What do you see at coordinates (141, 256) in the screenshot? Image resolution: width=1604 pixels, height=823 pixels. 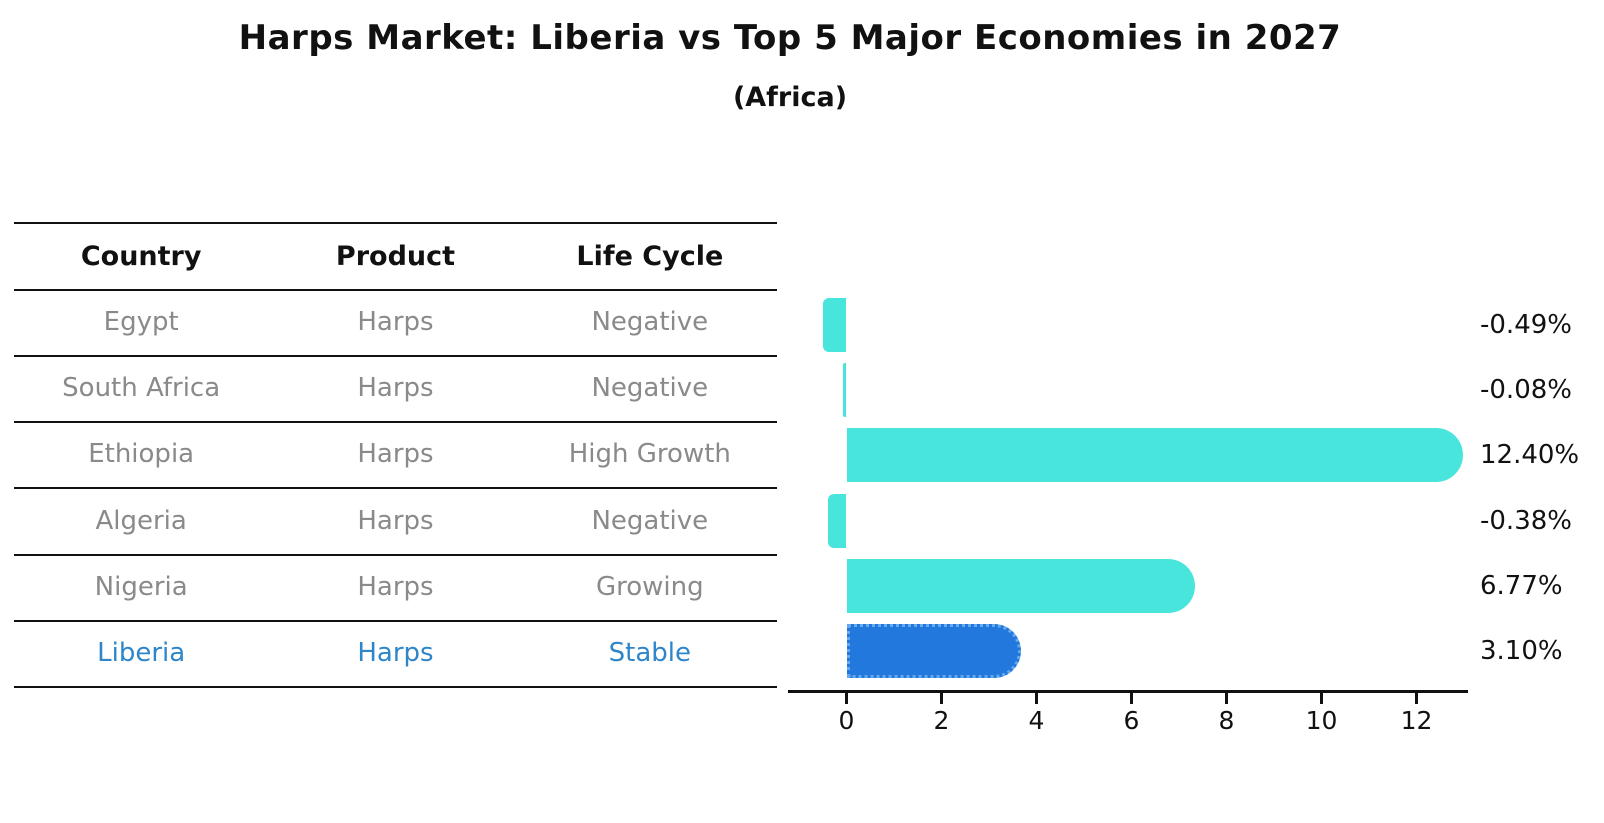 I see `column-header-country: Country` at bounding box center [141, 256].